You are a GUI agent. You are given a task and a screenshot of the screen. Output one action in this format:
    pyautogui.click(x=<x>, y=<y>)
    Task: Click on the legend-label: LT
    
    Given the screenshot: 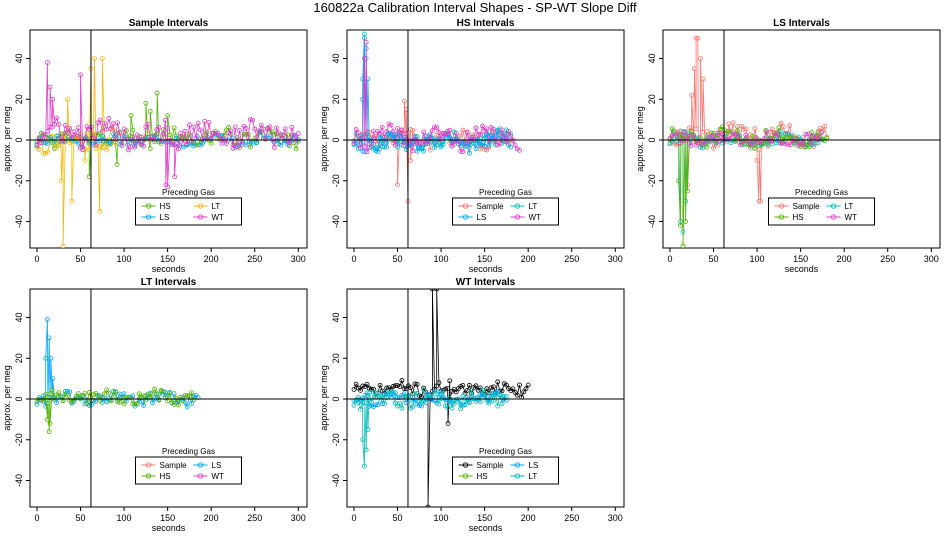 What is the action you would take?
    pyautogui.click(x=216, y=206)
    